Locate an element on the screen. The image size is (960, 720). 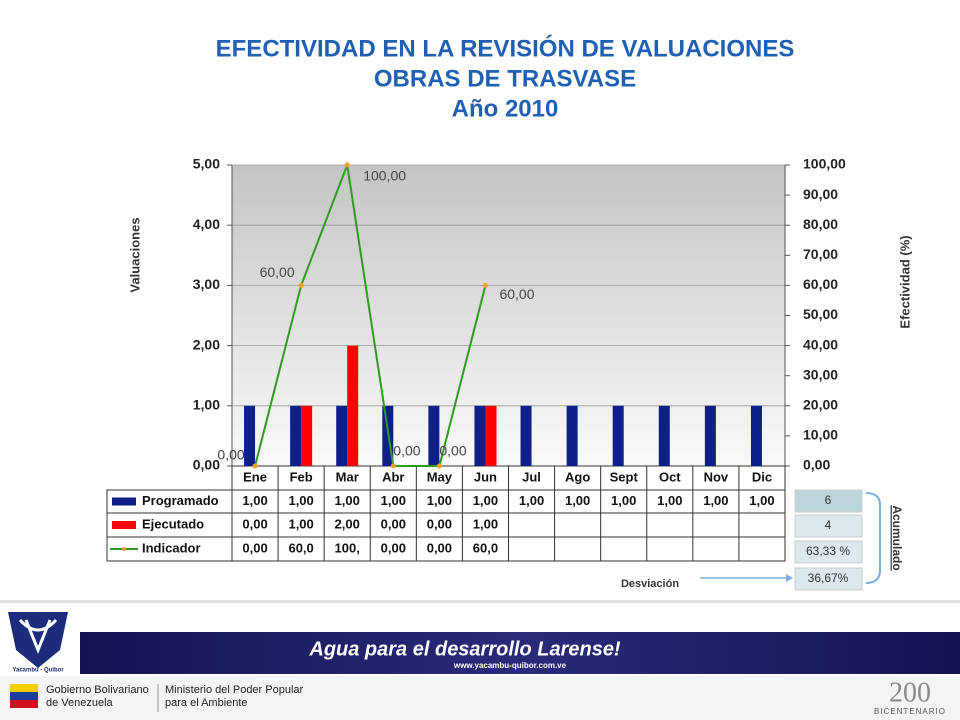
y-tick-label: 2,00 is located at coordinates (206, 344).